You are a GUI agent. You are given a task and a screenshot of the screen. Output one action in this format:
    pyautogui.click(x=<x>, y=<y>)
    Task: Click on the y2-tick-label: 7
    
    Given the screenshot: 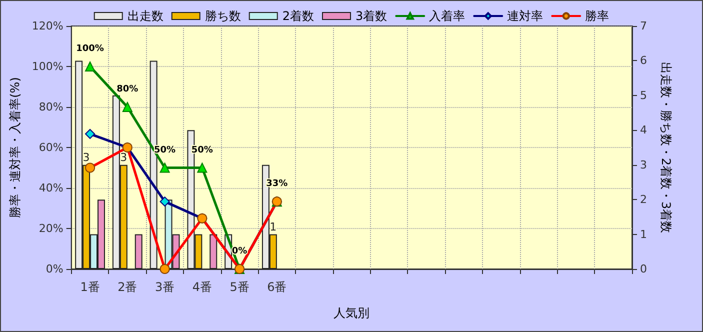 What is the action you would take?
    pyautogui.click(x=643, y=26)
    